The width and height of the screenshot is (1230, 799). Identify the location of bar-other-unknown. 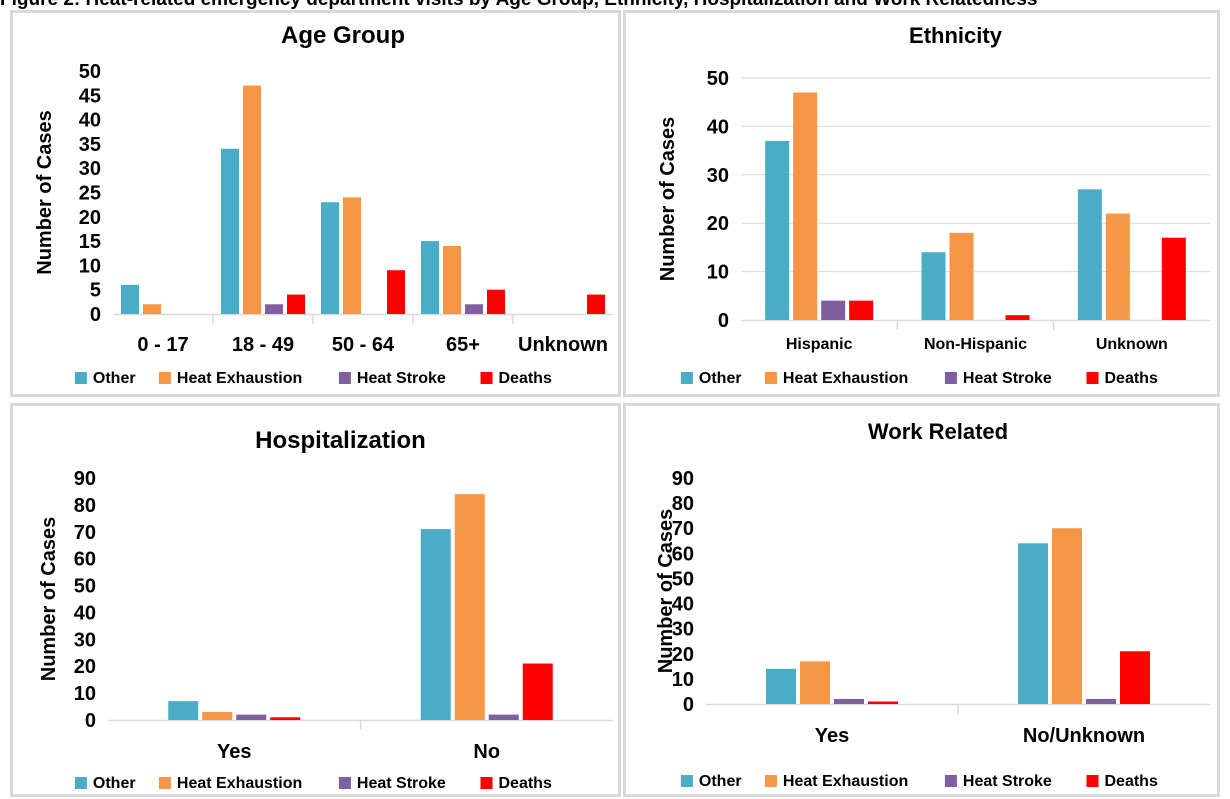
(1090, 254).